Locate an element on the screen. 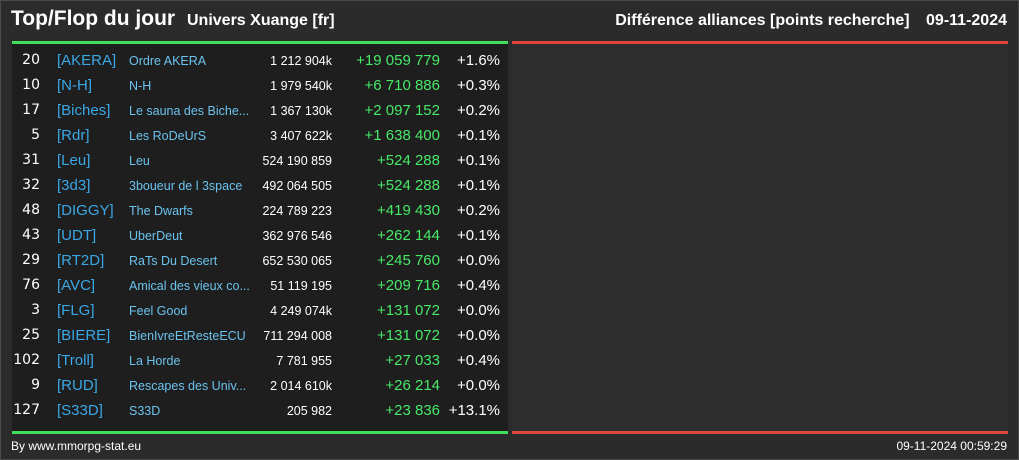 The image size is (1019, 460). alliance-tag-link: [Leu] is located at coordinates (74, 160).